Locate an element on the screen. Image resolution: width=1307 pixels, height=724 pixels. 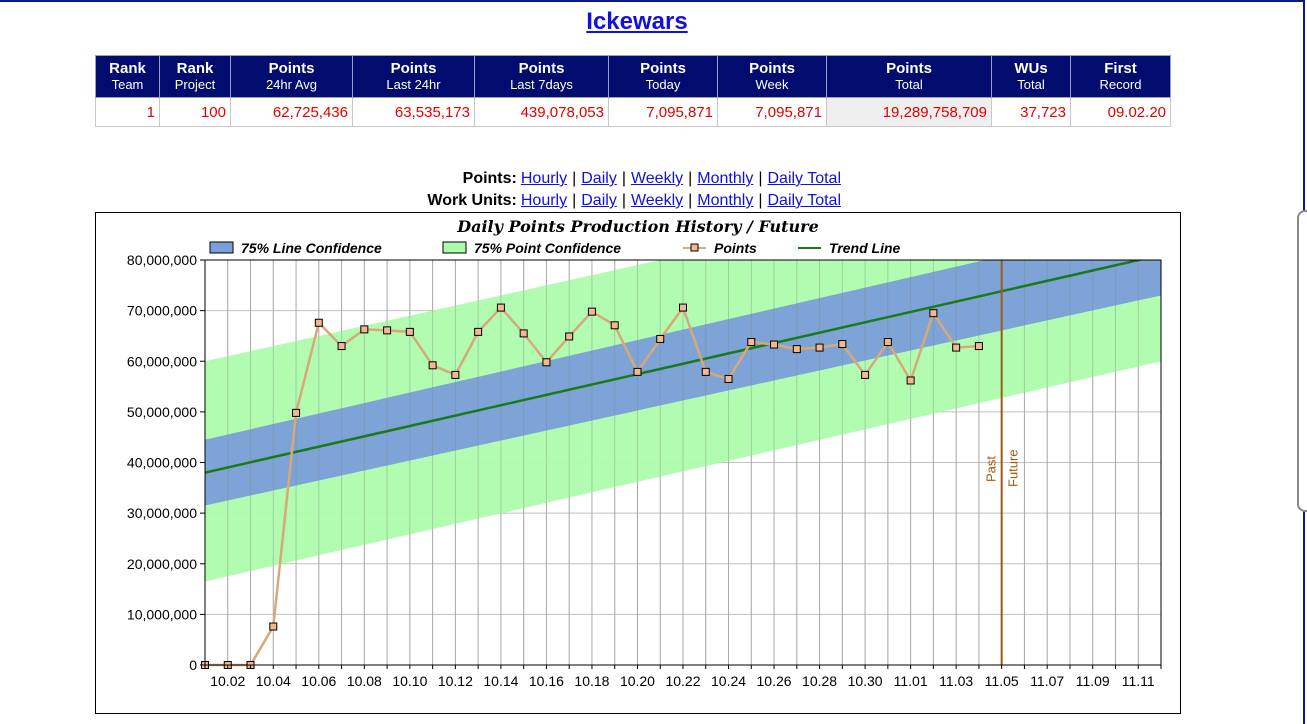
y-tick-label: 0 is located at coordinates (193, 665).